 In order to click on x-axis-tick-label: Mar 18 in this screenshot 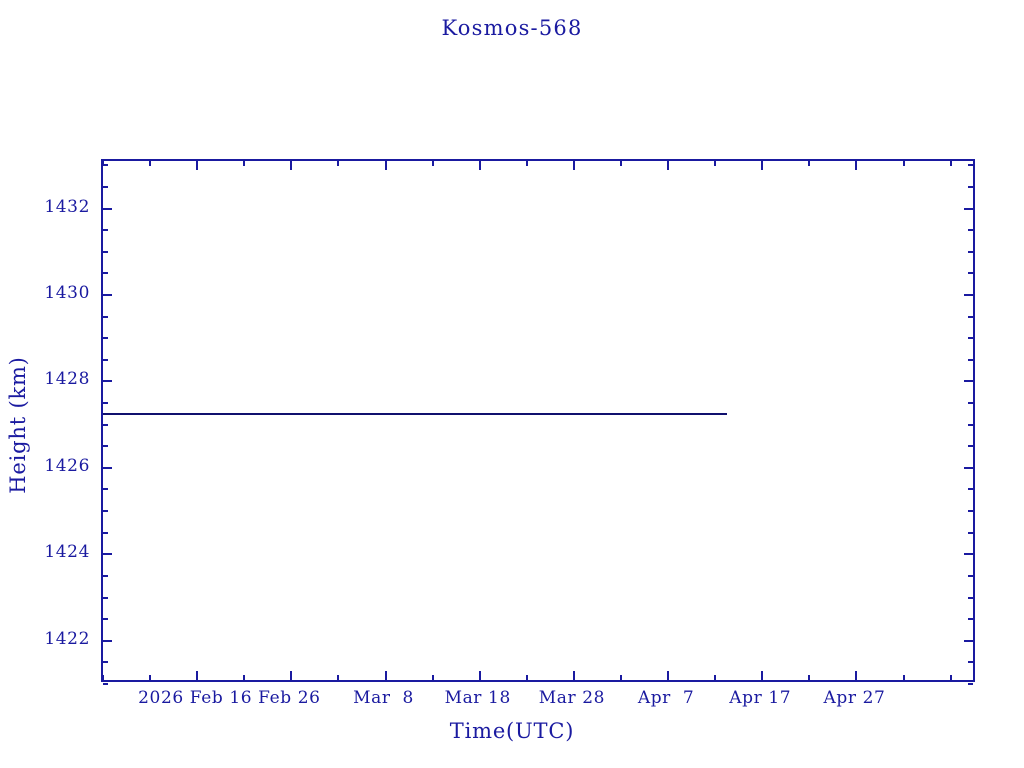, I will do `click(477, 698)`.